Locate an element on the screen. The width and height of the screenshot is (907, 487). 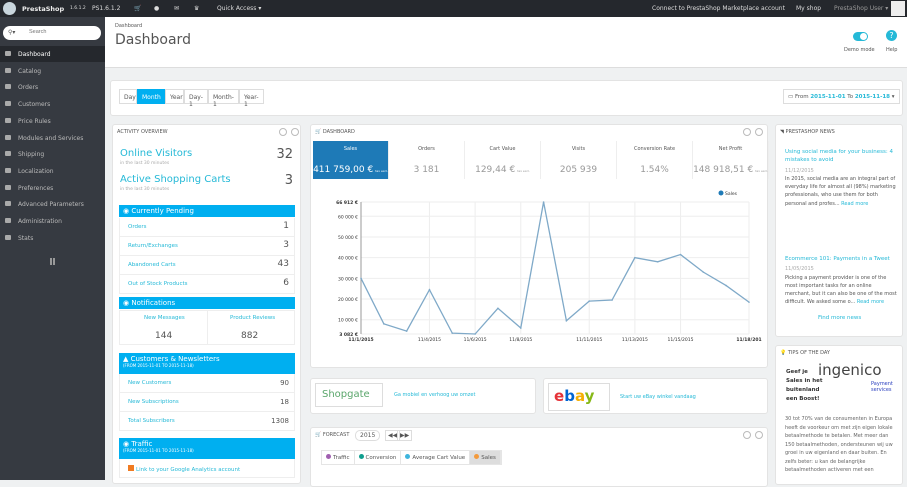
sidebar-item-customers: Customers is located at coordinates (52, 104).